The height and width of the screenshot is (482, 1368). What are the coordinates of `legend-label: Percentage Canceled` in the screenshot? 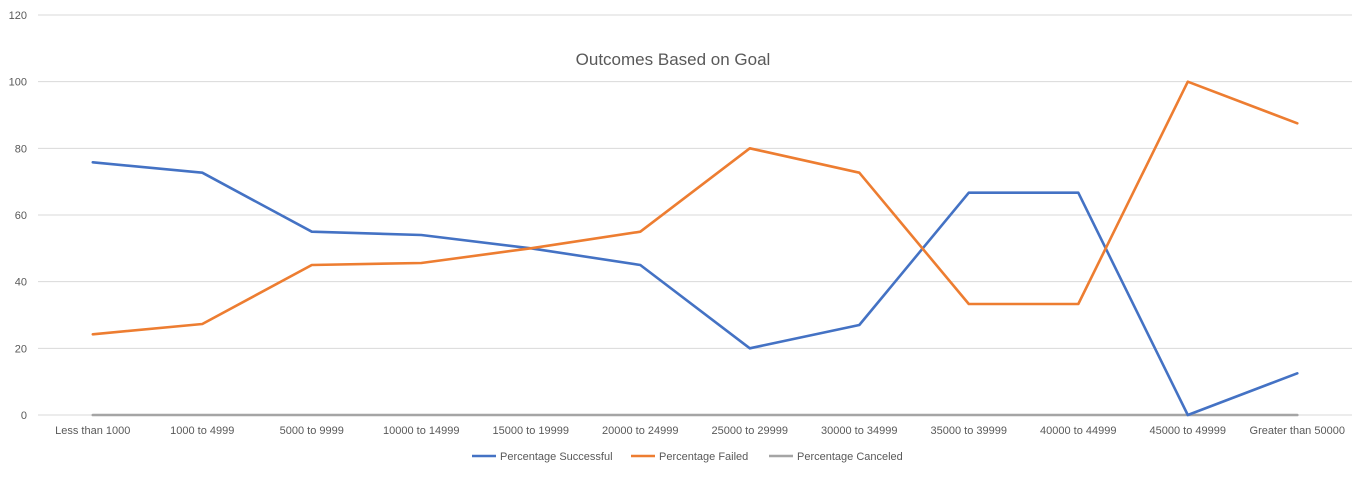 It's located at (850, 457).